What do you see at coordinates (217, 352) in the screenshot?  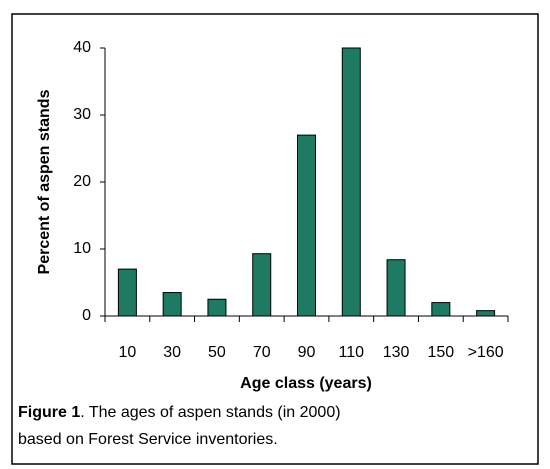 I see `x-tick-label: 50` at bounding box center [217, 352].